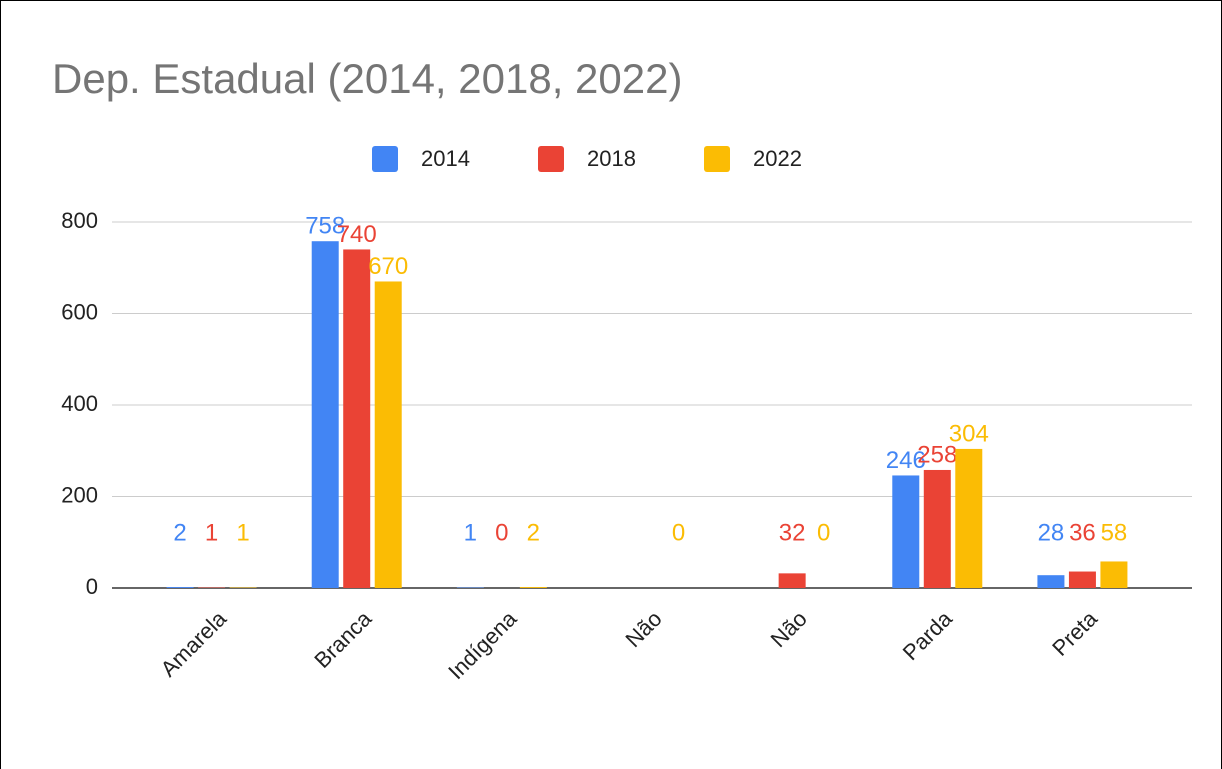  Describe the element at coordinates (482, 644) in the screenshot. I see `x-tick-label: Indígena` at that location.